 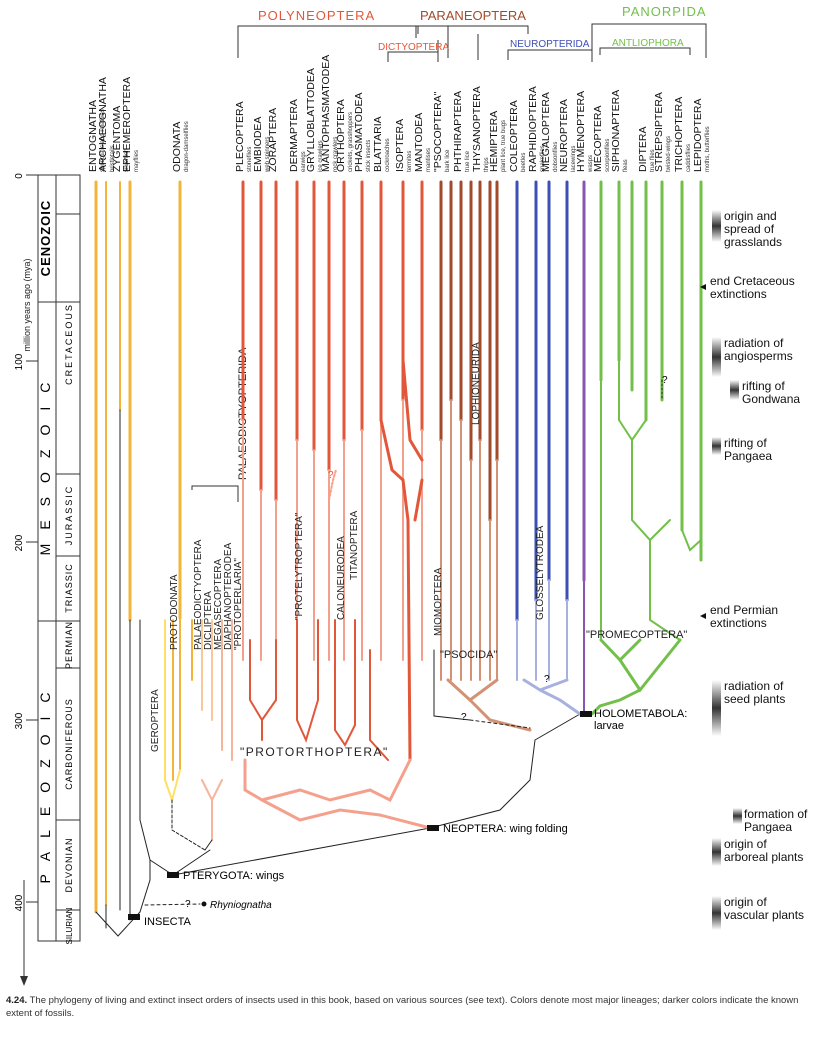 I want to click on taxon-common-name: wasps, so click(x=591, y=164).